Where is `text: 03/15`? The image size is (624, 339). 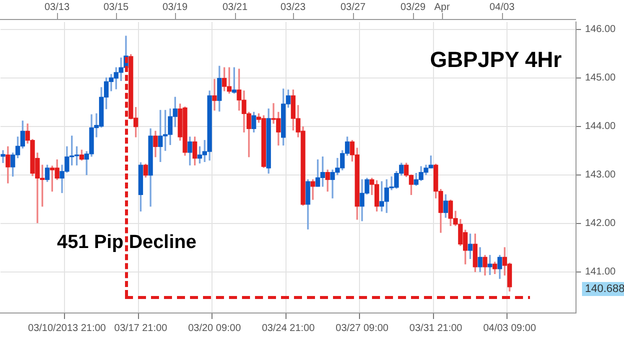
text: 03/15 is located at coordinates (116, 7).